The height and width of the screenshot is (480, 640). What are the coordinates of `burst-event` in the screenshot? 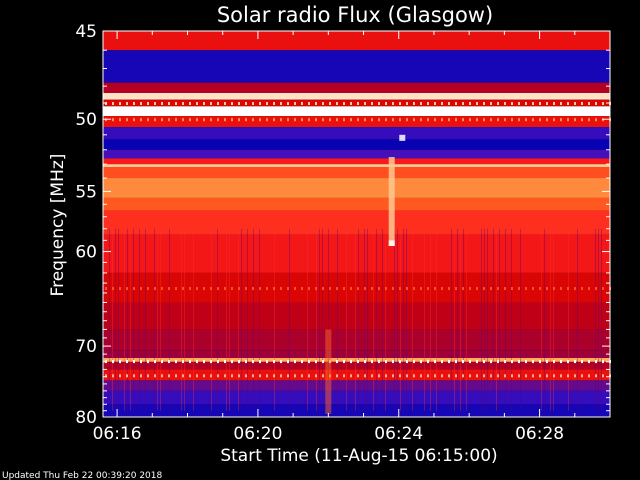 It's located at (391, 243).